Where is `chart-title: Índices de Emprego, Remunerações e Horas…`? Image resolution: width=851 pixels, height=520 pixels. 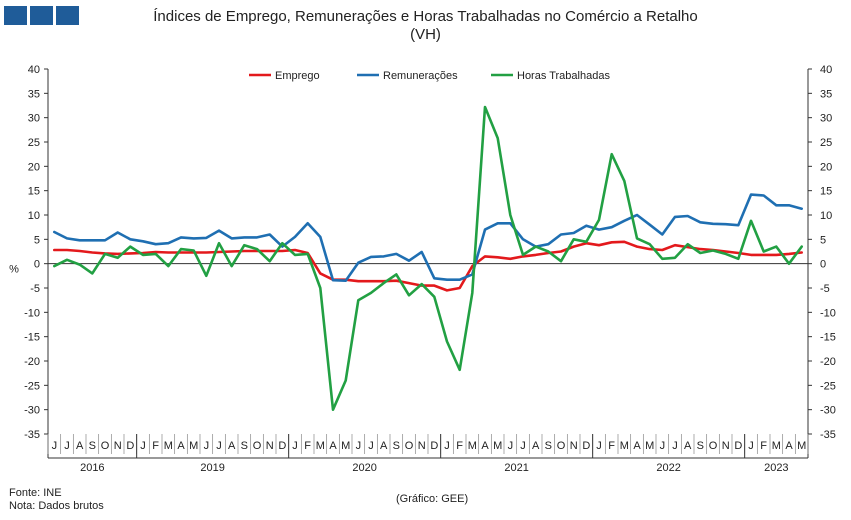
chart-title: Índices de Emprego, Remunerações e Horas… is located at coordinates (425, 26).